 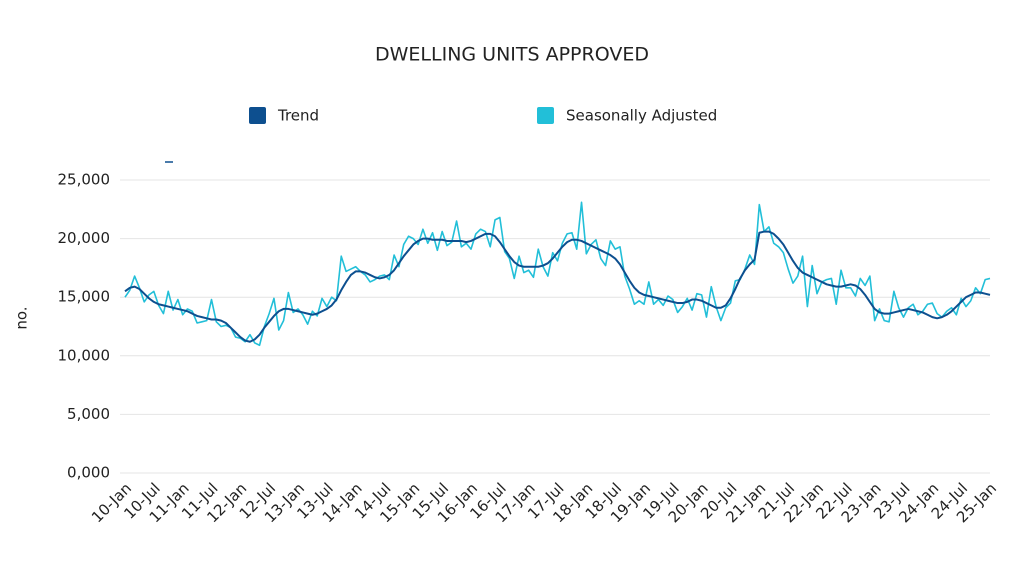 What do you see at coordinates (88, 473) in the screenshot?
I see `y-tick-label: 0,000` at bounding box center [88, 473].